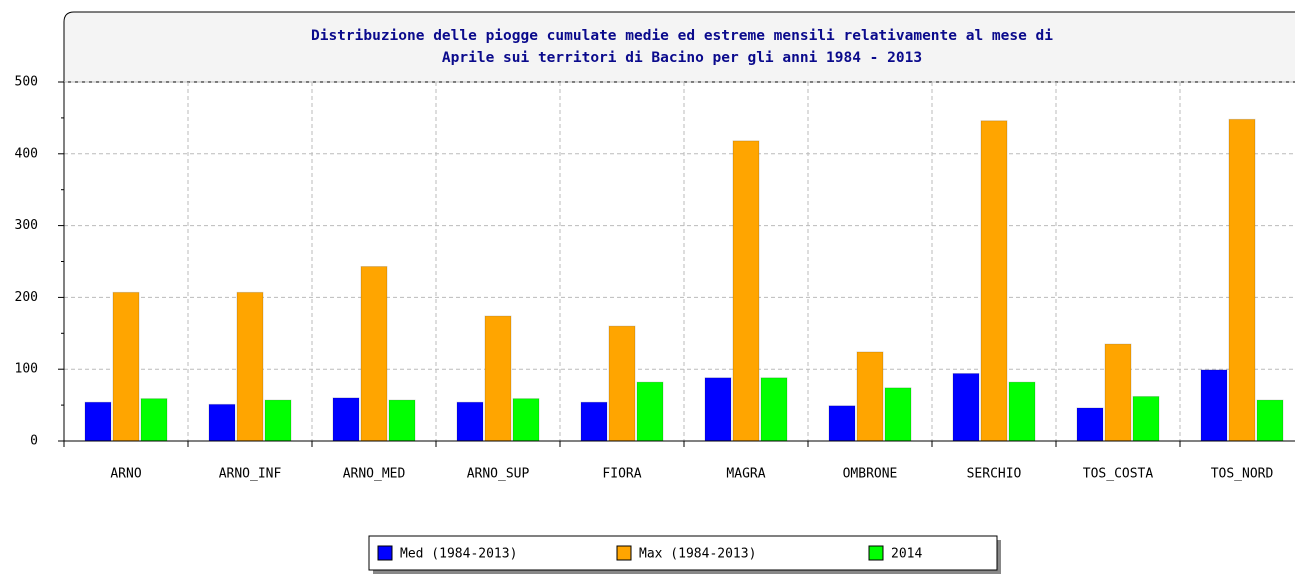  What do you see at coordinates (34, 441) in the screenshot?
I see `y-tick-label: 0` at bounding box center [34, 441].